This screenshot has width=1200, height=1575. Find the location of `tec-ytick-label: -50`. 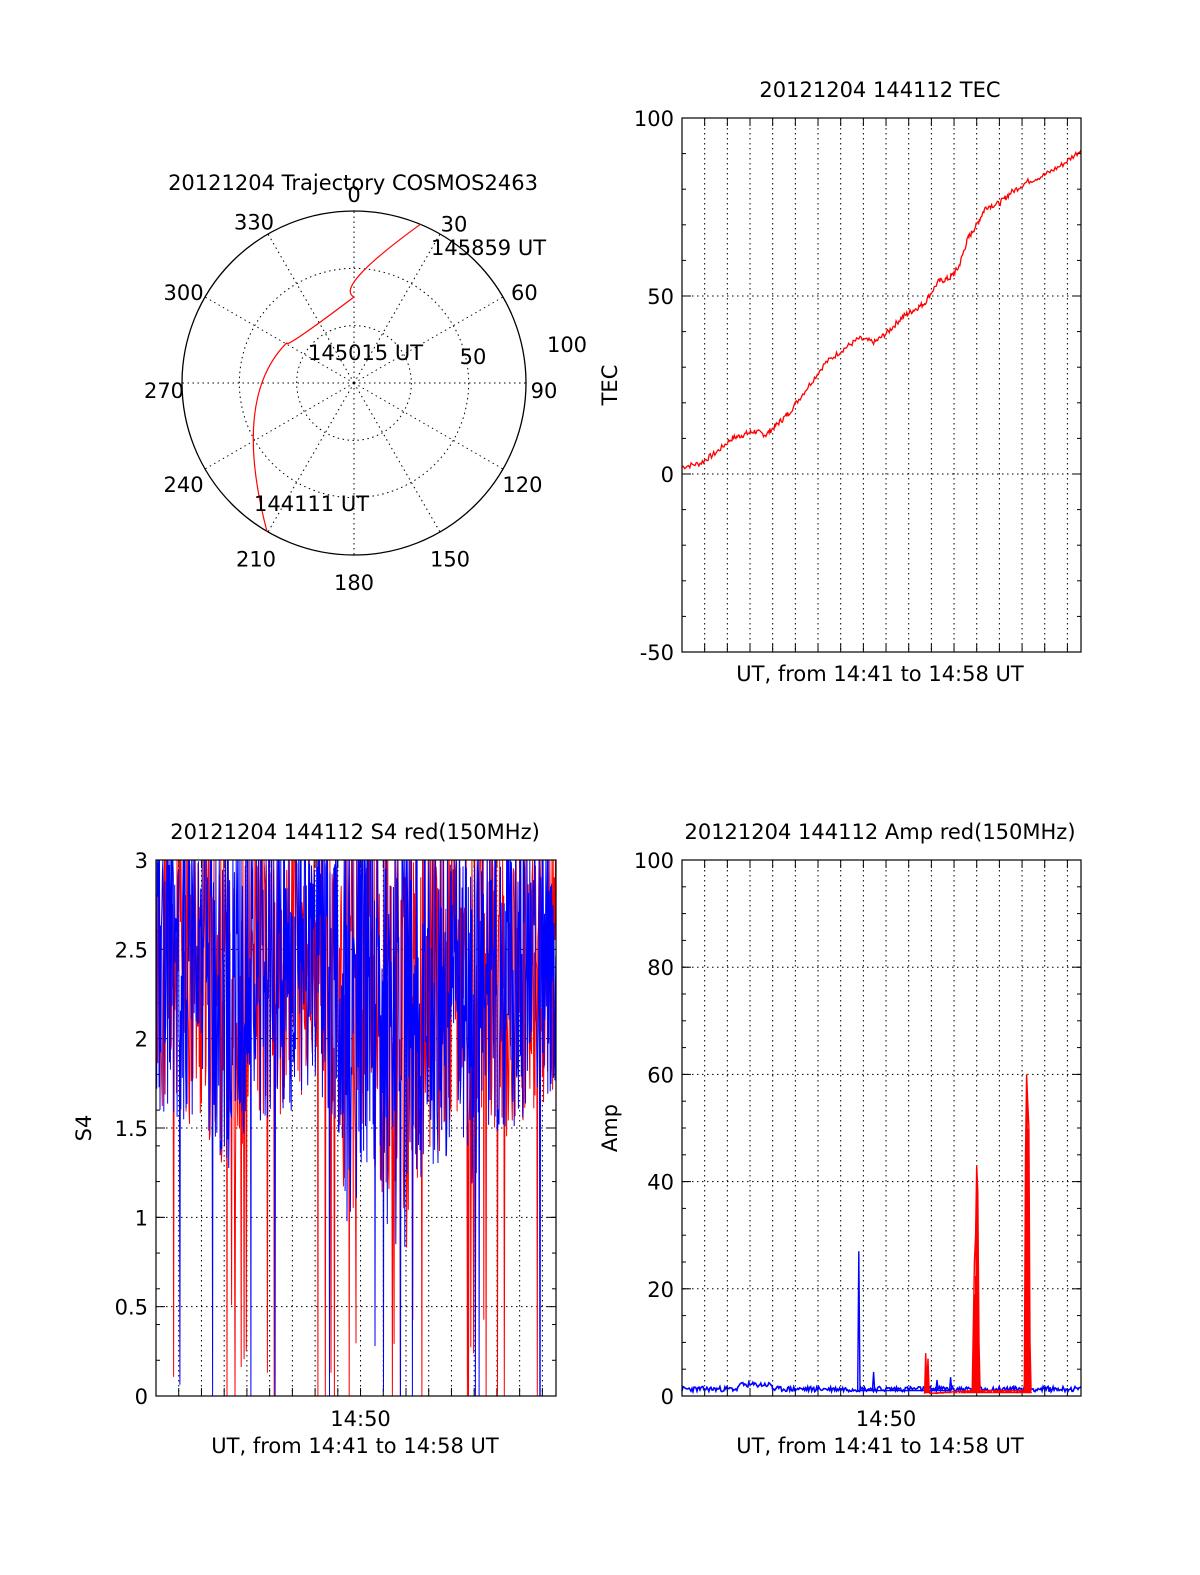

tec-ytick-label: -50 is located at coordinates (657, 653).